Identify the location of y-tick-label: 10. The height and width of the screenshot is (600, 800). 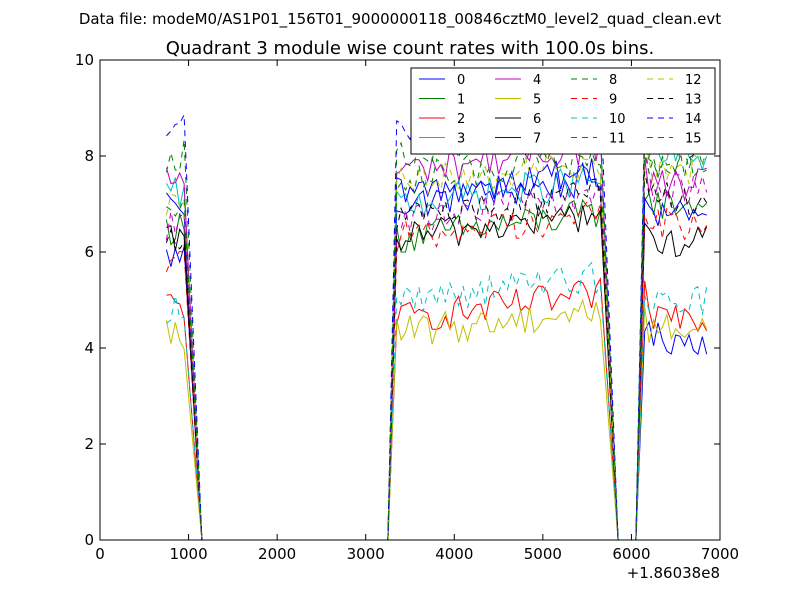
(84, 60).